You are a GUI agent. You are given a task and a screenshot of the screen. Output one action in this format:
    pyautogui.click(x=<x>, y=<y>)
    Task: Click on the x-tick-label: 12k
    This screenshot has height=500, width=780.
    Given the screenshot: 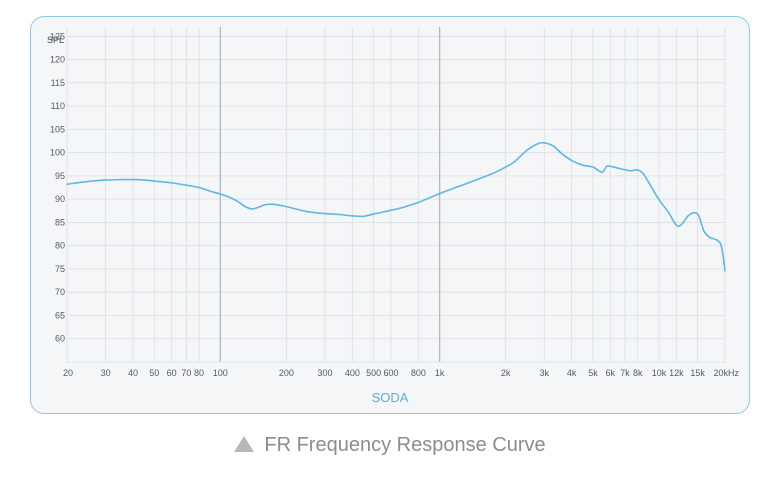 What is the action you would take?
    pyautogui.click(x=676, y=373)
    